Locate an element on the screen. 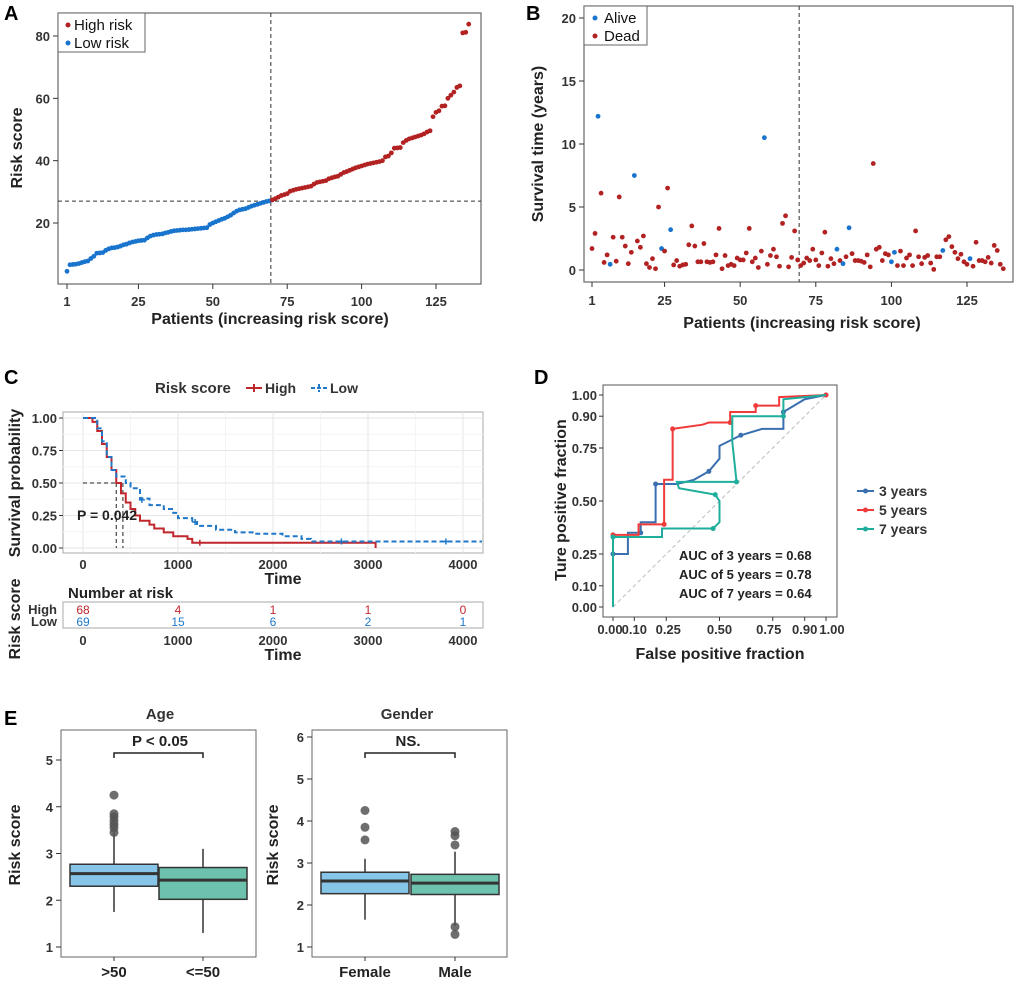 The image size is (1020, 983). c-legend-marker is located at coordinates (254, 388).